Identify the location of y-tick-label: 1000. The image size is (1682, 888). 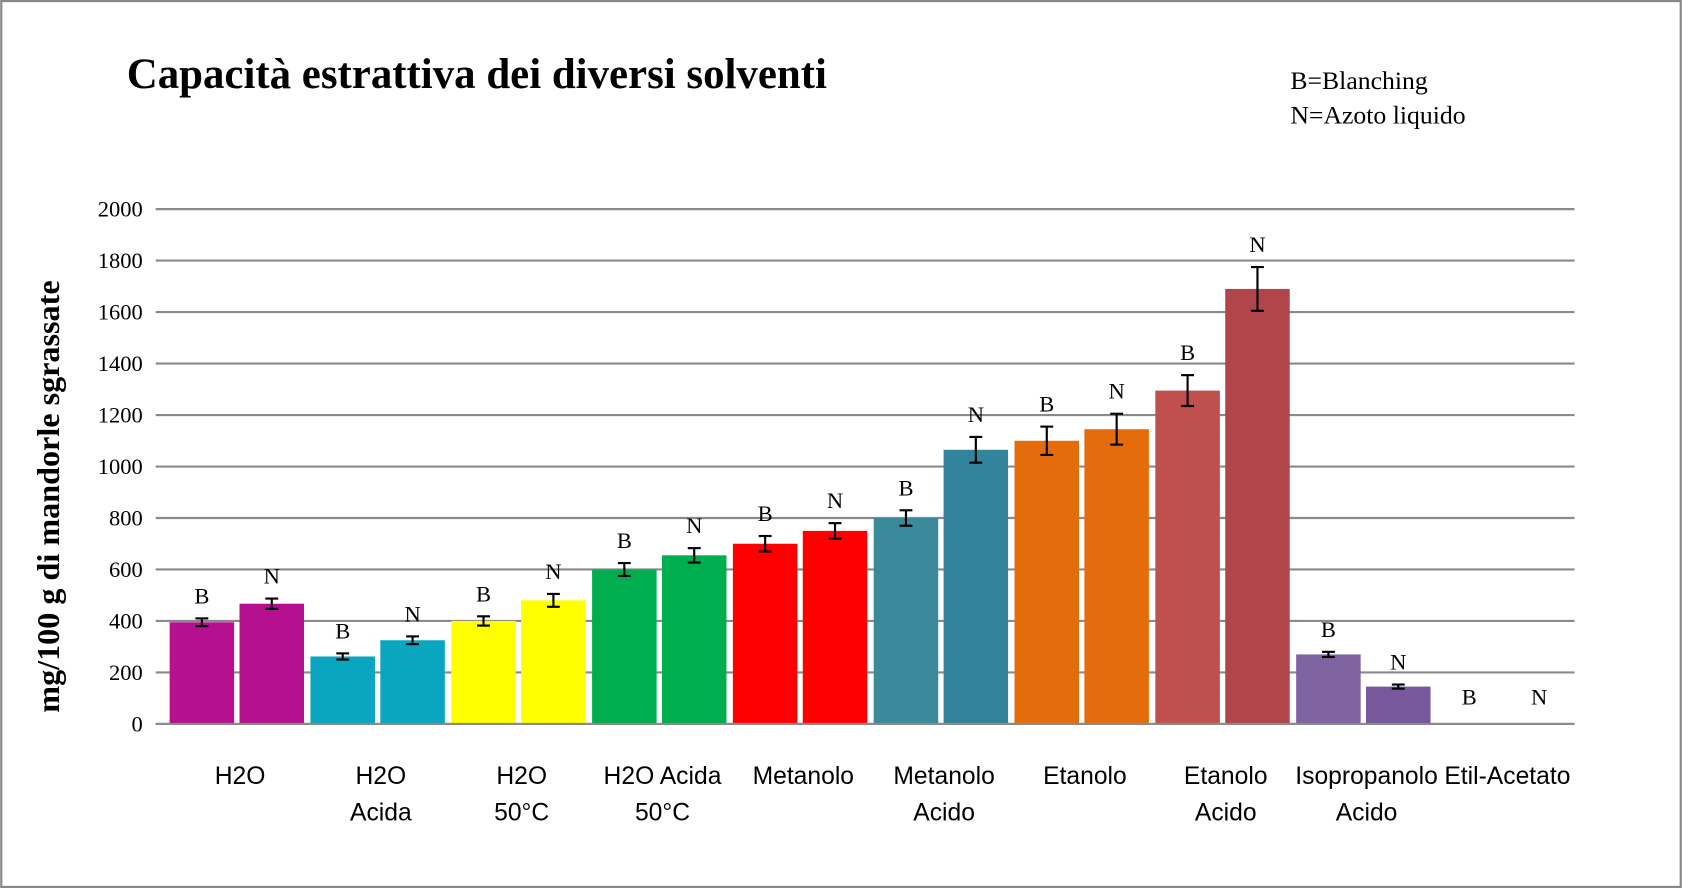
(120, 466).